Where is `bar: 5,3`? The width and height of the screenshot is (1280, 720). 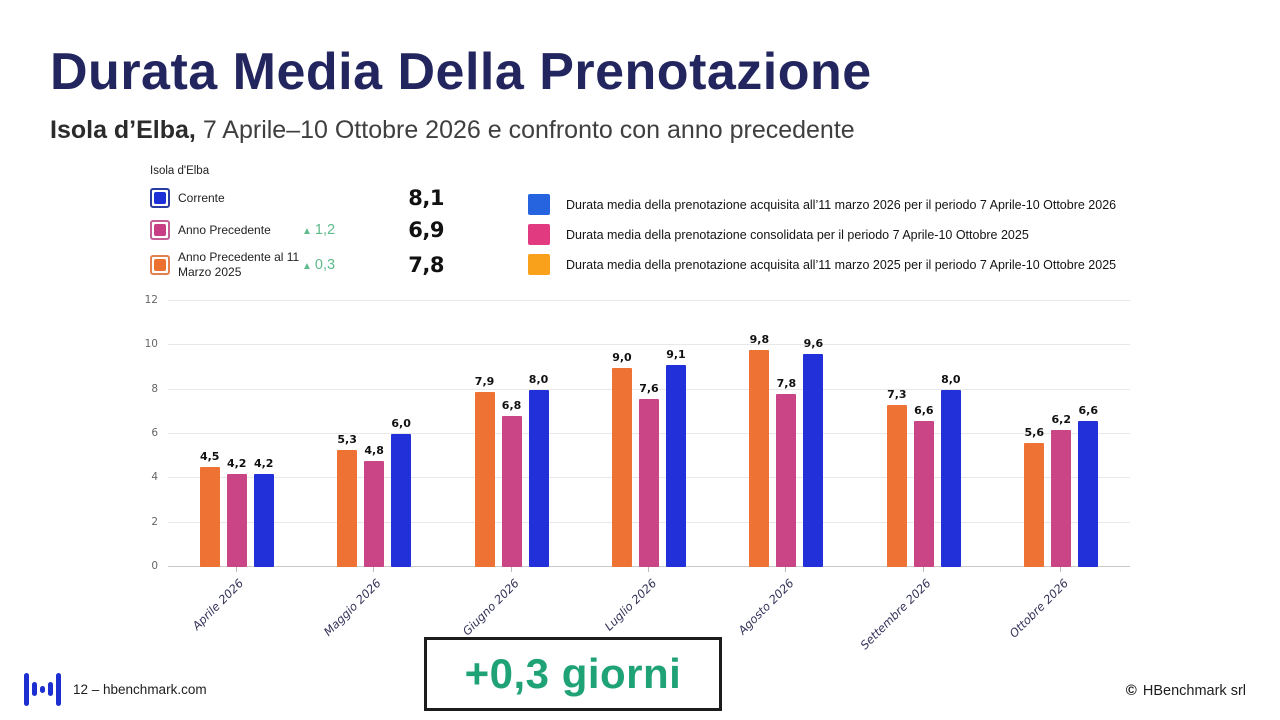
bar: 5,3 is located at coordinates (347, 500).